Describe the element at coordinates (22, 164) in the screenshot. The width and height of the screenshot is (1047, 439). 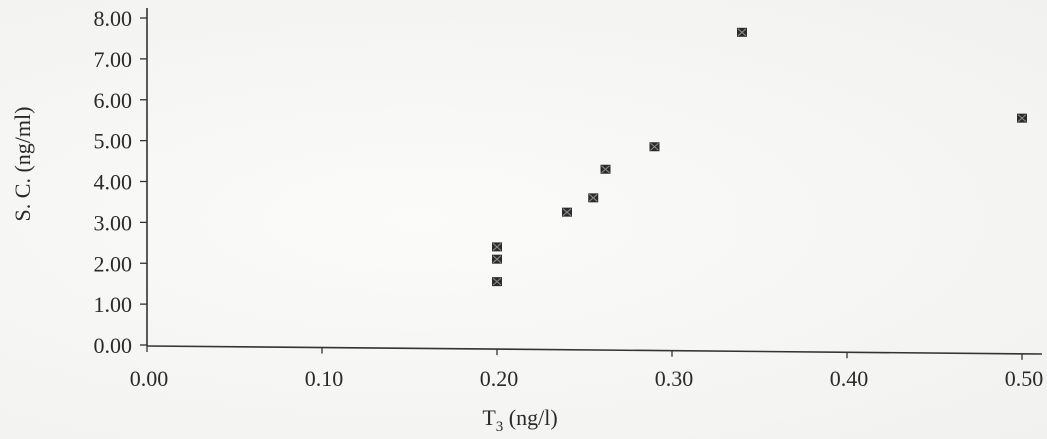
I see `y-axis-title: S. C. (ng/ml)` at that location.